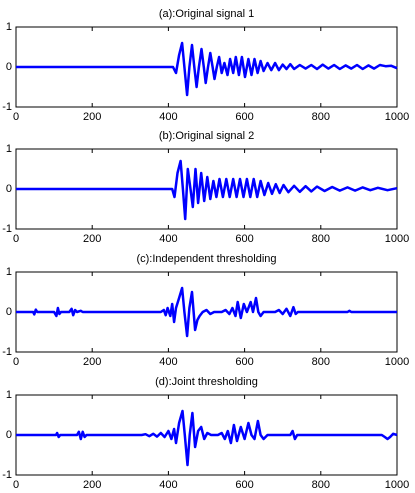 The image size is (415, 493). What do you see at coordinates (206, 259) in the screenshot?
I see `subplot-title: (c):Independent thresholding` at bounding box center [206, 259].